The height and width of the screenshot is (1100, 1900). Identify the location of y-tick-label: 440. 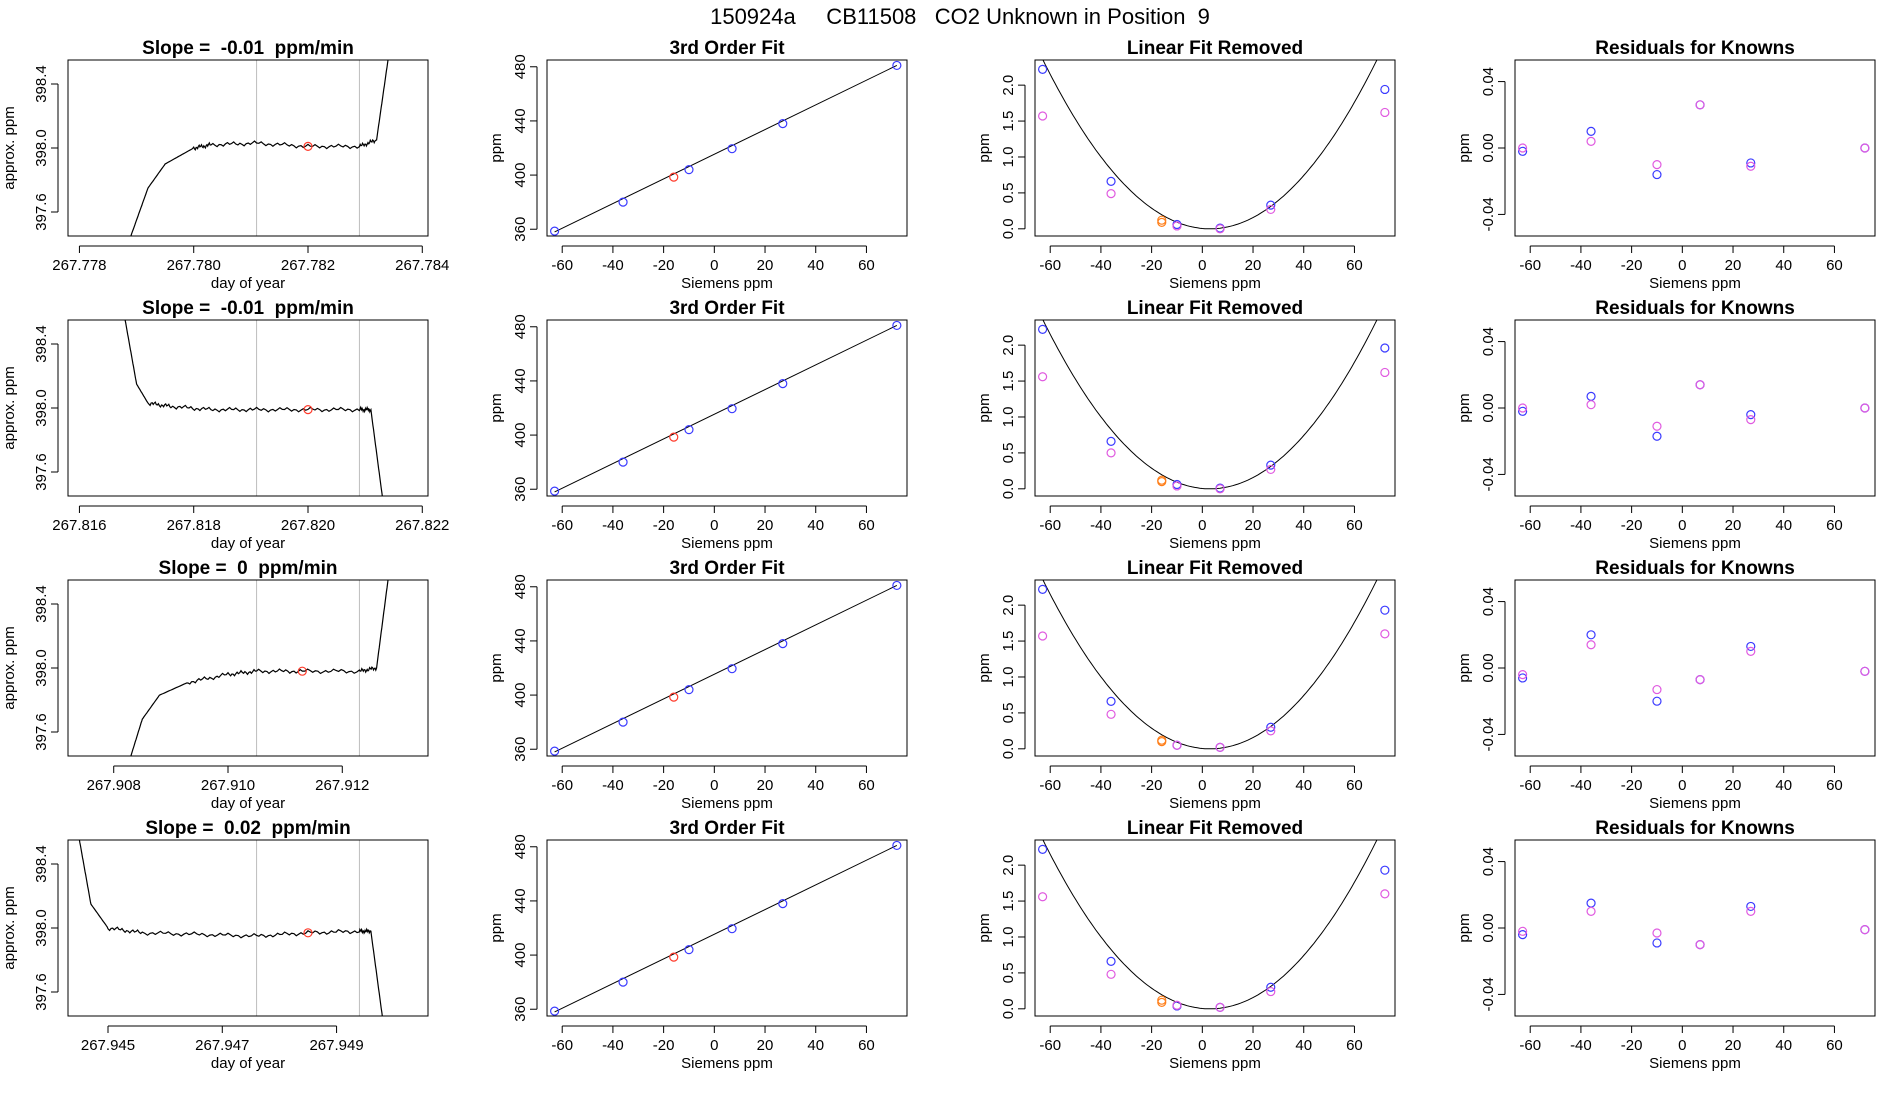
(520, 120).